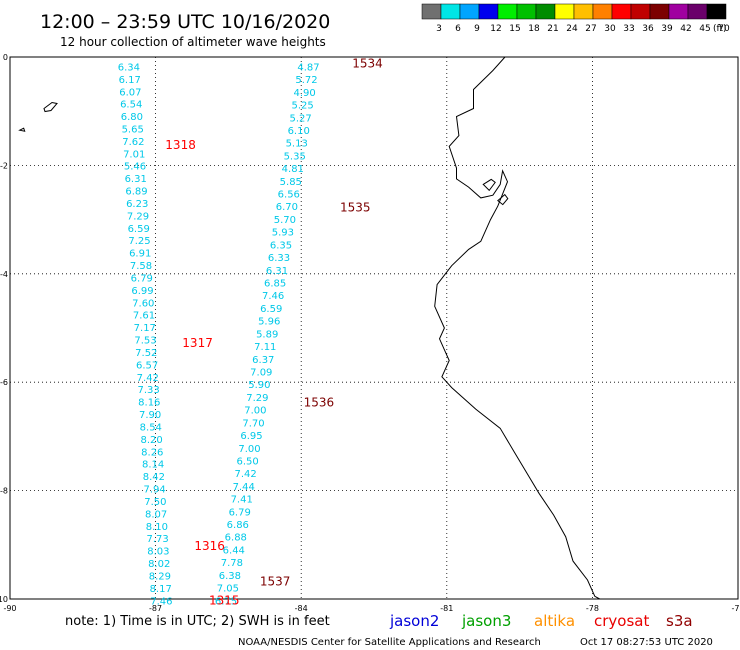 This screenshot has height=650, width=740. Describe the element at coordinates (180, 145) in the screenshot. I see `pass-number: 1318` at that location.